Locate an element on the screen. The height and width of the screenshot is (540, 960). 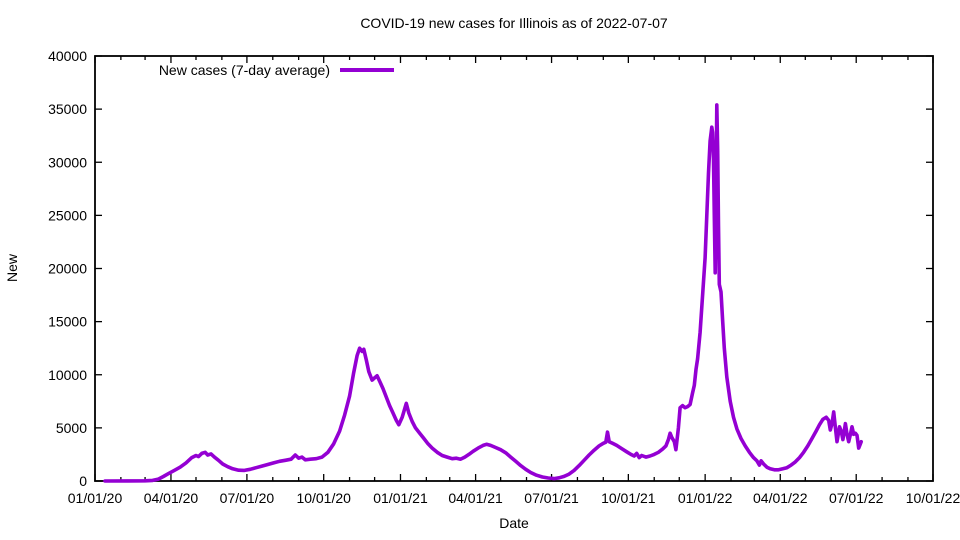
x-tick-label: 10/01/21 is located at coordinates (628, 498).